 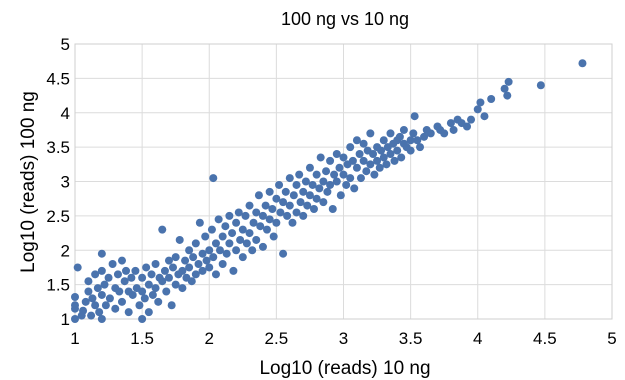 I want to click on y-tick-label: 2.5, so click(x=58, y=216).